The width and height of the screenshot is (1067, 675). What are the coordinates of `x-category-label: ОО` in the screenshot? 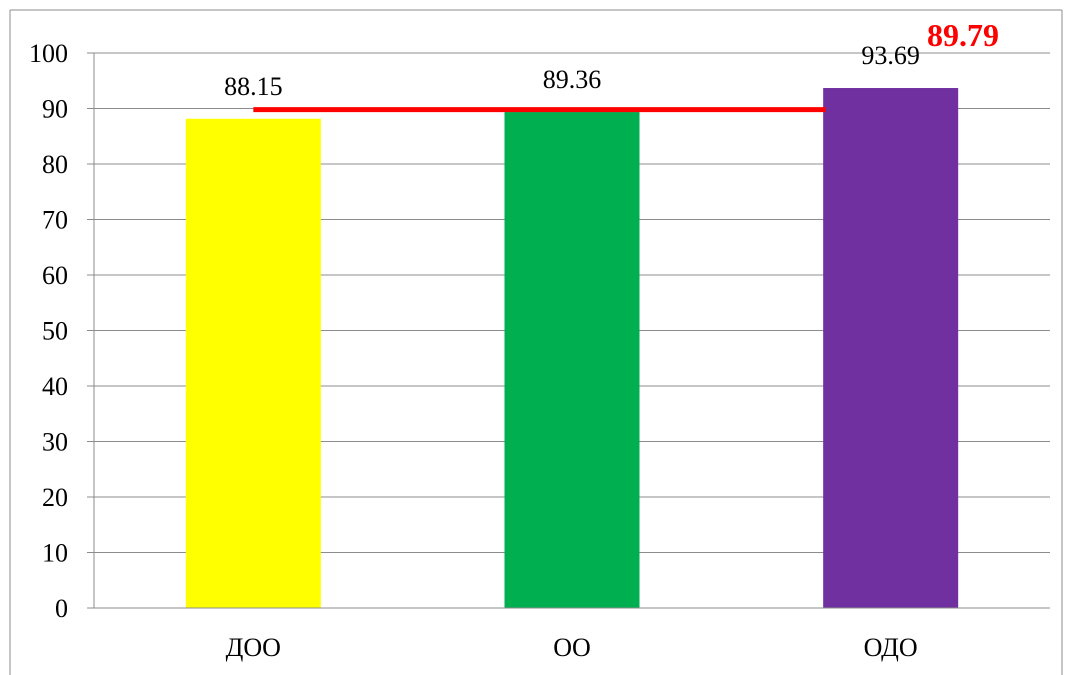 It's located at (572, 647).